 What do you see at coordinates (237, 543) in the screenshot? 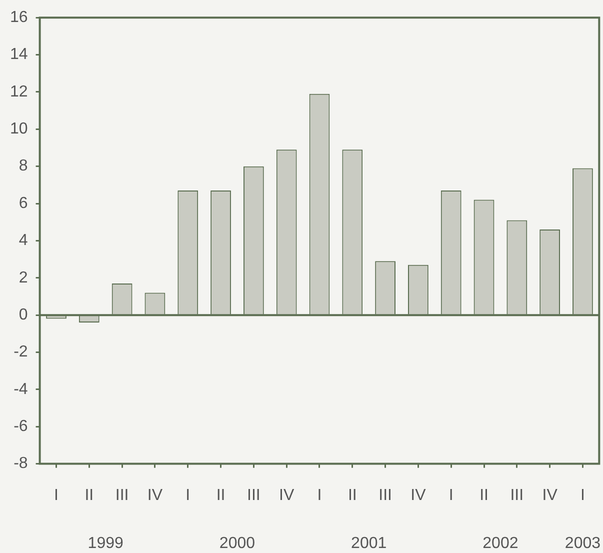
I see `text: 2000` at bounding box center [237, 543].